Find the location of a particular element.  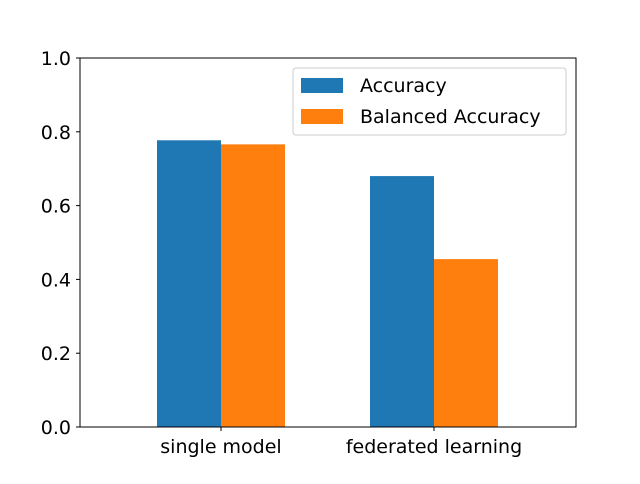

y-tick-label: 0.8 is located at coordinates (56, 133).